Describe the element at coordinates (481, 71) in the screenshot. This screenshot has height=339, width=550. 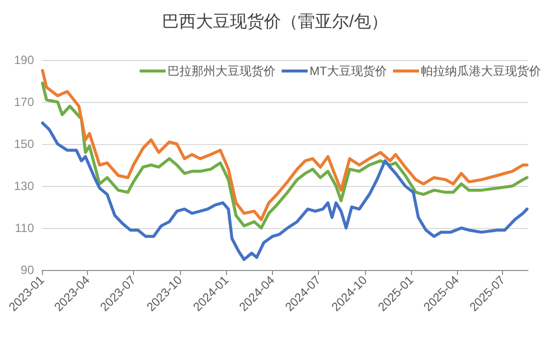
I see `legend-label: 帕拉纳瓜港大豆现货价` at that location.